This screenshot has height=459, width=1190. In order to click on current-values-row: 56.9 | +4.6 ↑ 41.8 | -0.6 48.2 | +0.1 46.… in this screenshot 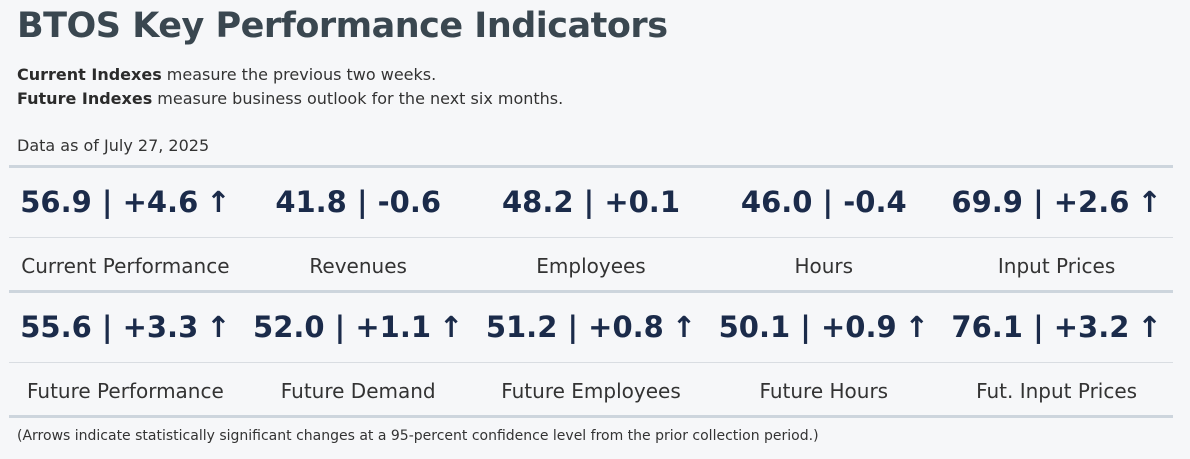, I will do `click(591, 202)`.